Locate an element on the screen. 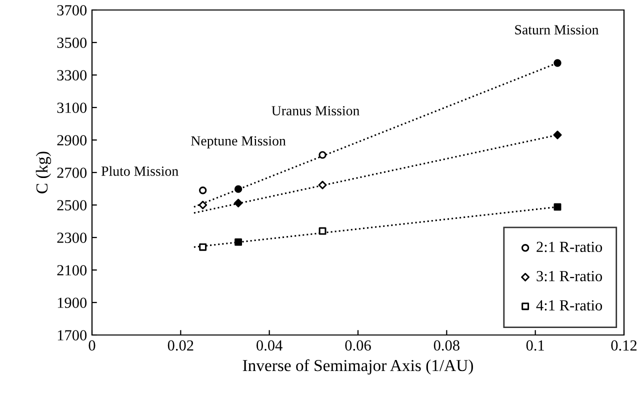 This screenshot has width=639, height=403. annotation: Saturn Mission is located at coordinates (557, 29).